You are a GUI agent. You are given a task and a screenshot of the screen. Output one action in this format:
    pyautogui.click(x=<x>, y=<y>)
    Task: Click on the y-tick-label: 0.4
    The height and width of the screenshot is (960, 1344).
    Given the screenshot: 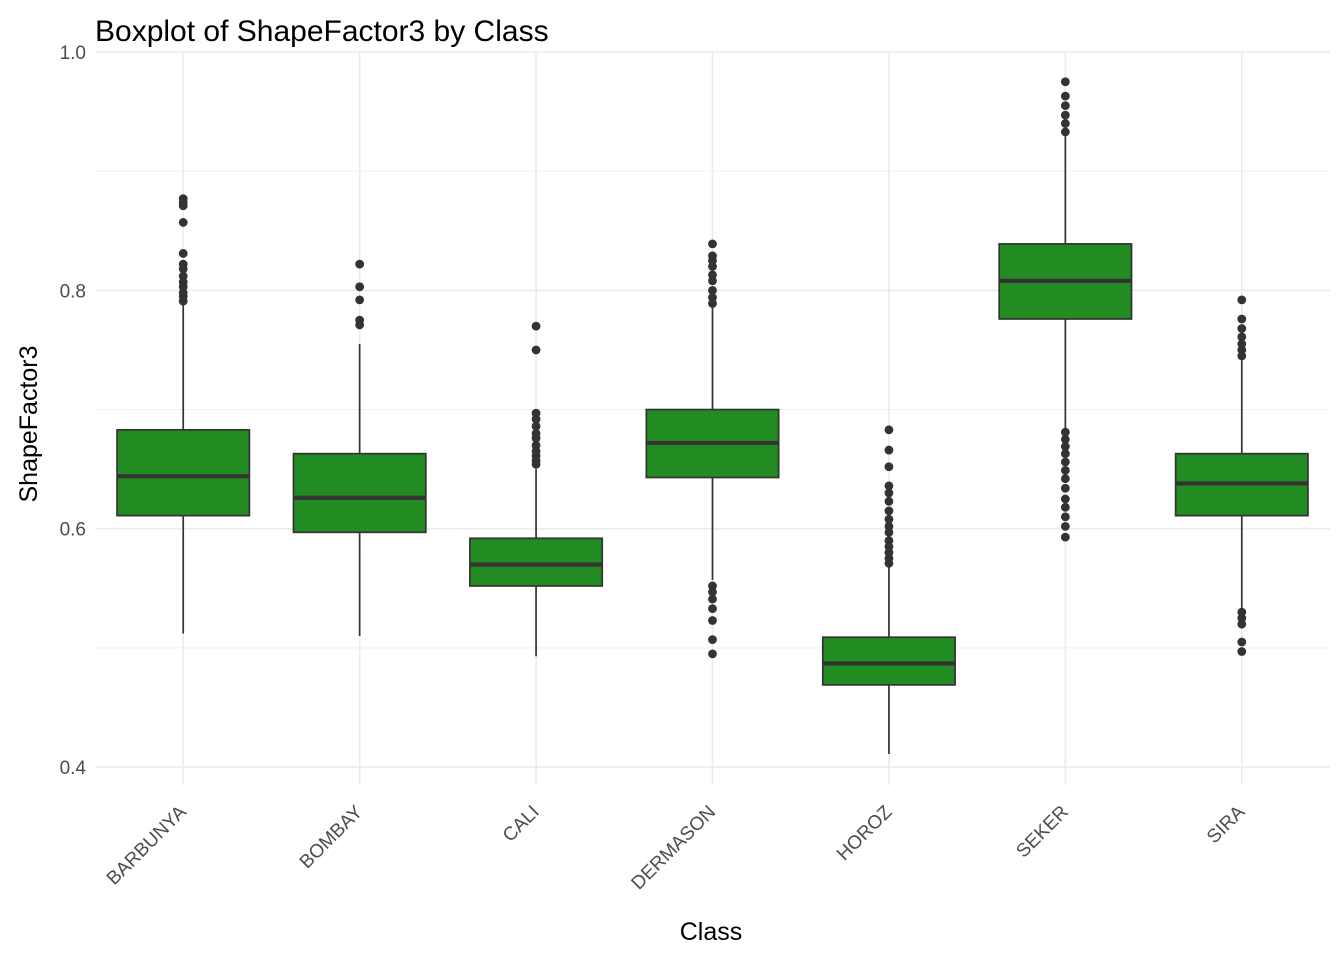 What is the action you would take?
    pyautogui.click(x=73, y=768)
    